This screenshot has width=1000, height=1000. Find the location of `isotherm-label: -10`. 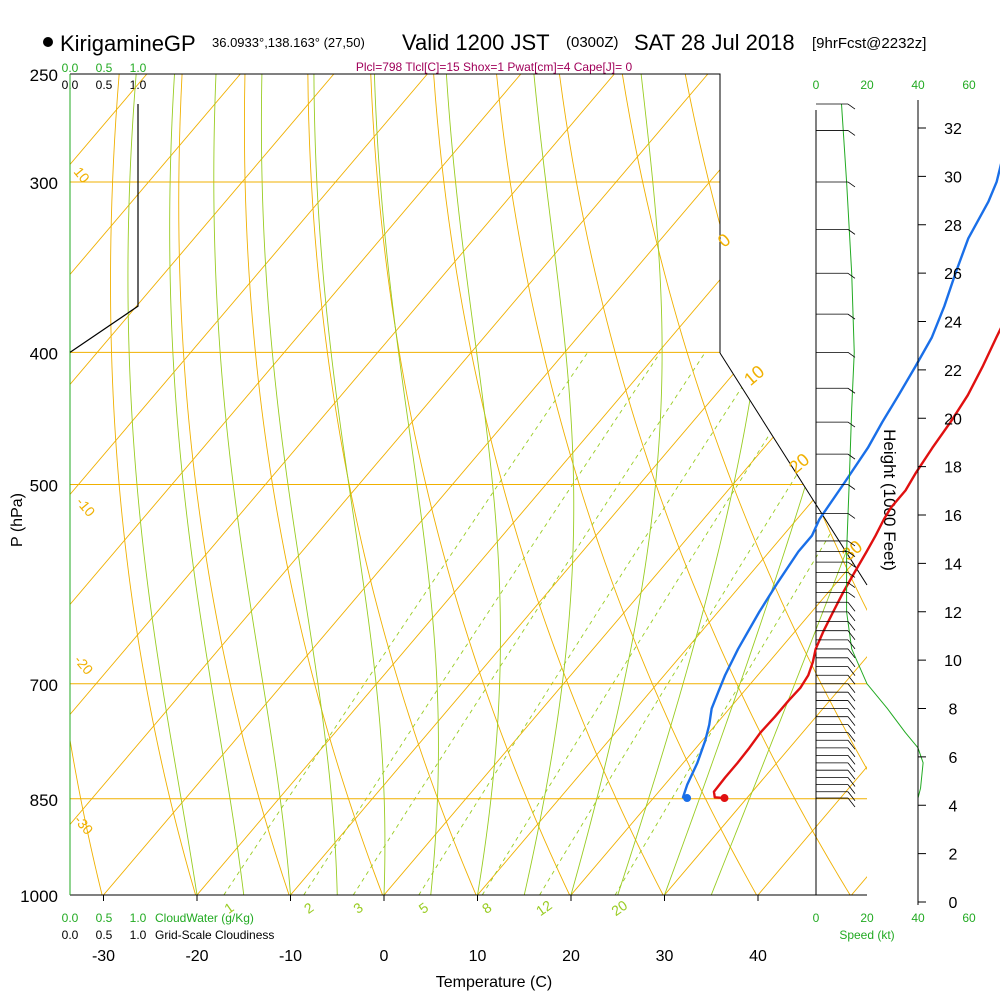

isotherm-label: -10 is located at coordinates (85, 507).